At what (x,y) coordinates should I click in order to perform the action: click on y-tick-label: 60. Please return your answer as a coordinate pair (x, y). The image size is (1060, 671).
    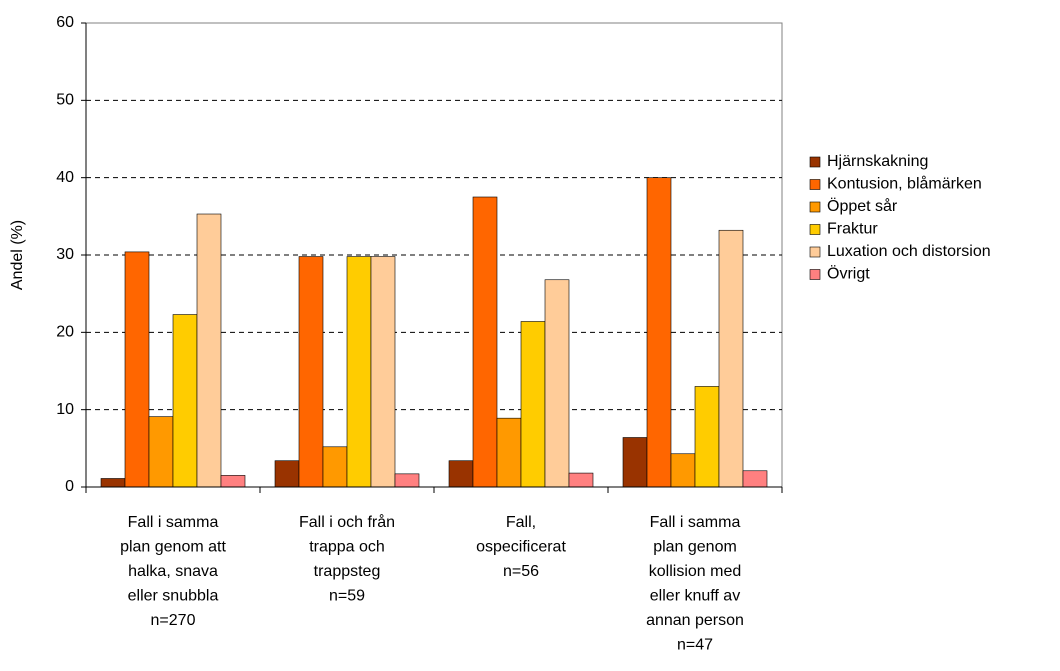
    Looking at the image, I should click on (65, 22).